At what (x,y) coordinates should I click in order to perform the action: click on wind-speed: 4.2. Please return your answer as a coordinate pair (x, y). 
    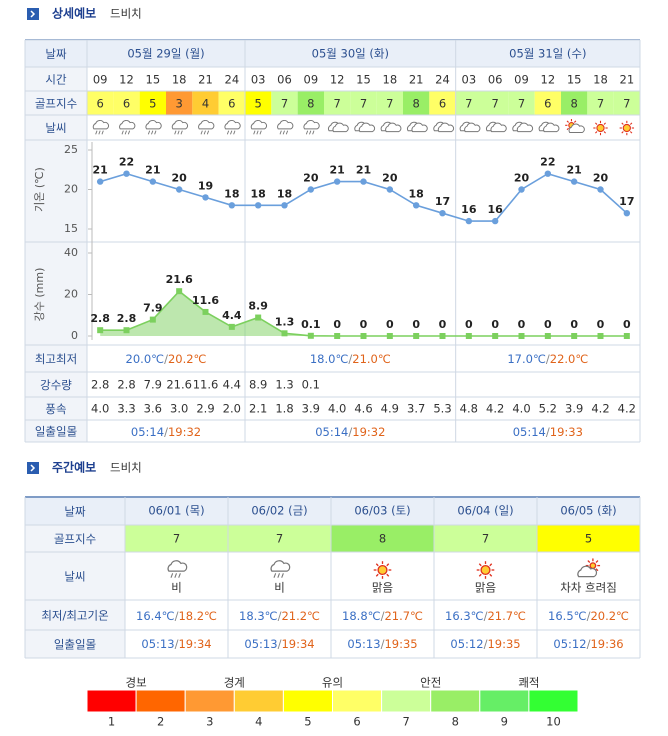
    Looking at the image, I should click on (627, 409).